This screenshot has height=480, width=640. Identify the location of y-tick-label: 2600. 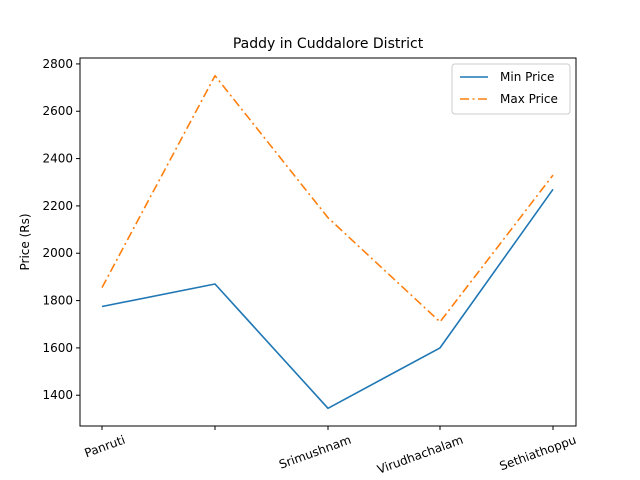
(57, 111).